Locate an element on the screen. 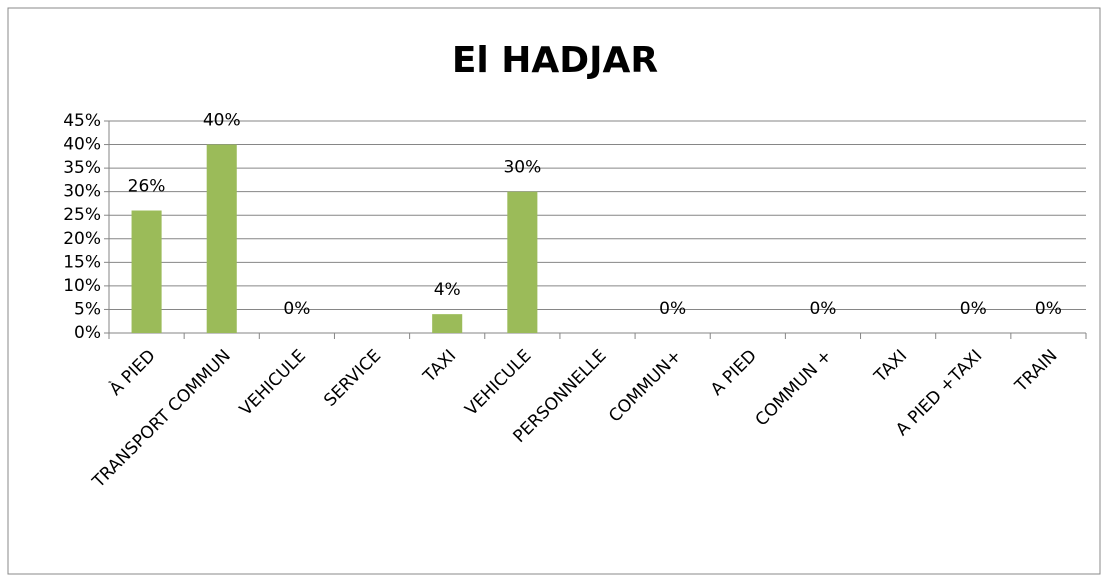 The image size is (1109, 578). data-label: 30% is located at coordinates (522, 168).